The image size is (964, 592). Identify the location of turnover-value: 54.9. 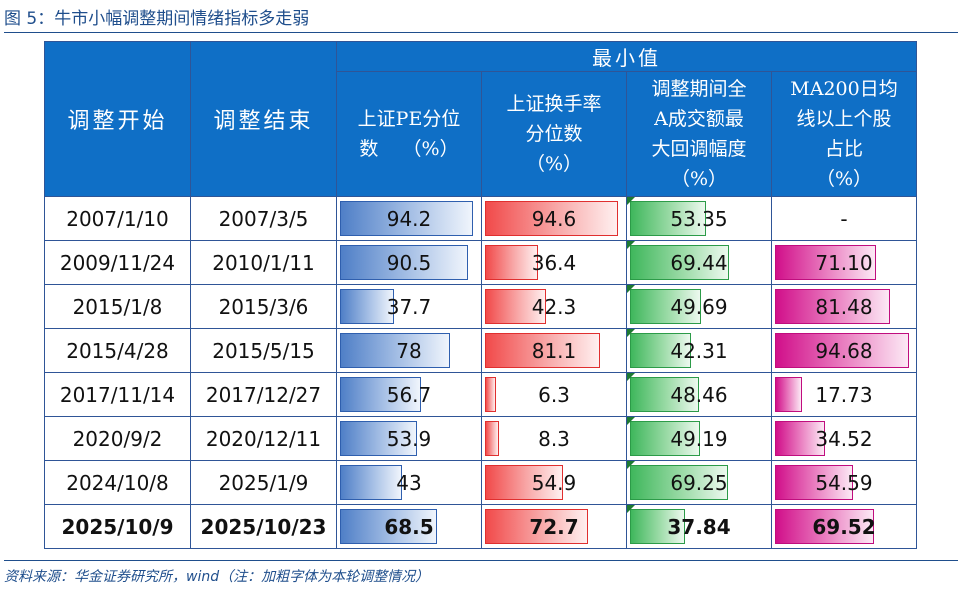
(554, 482).